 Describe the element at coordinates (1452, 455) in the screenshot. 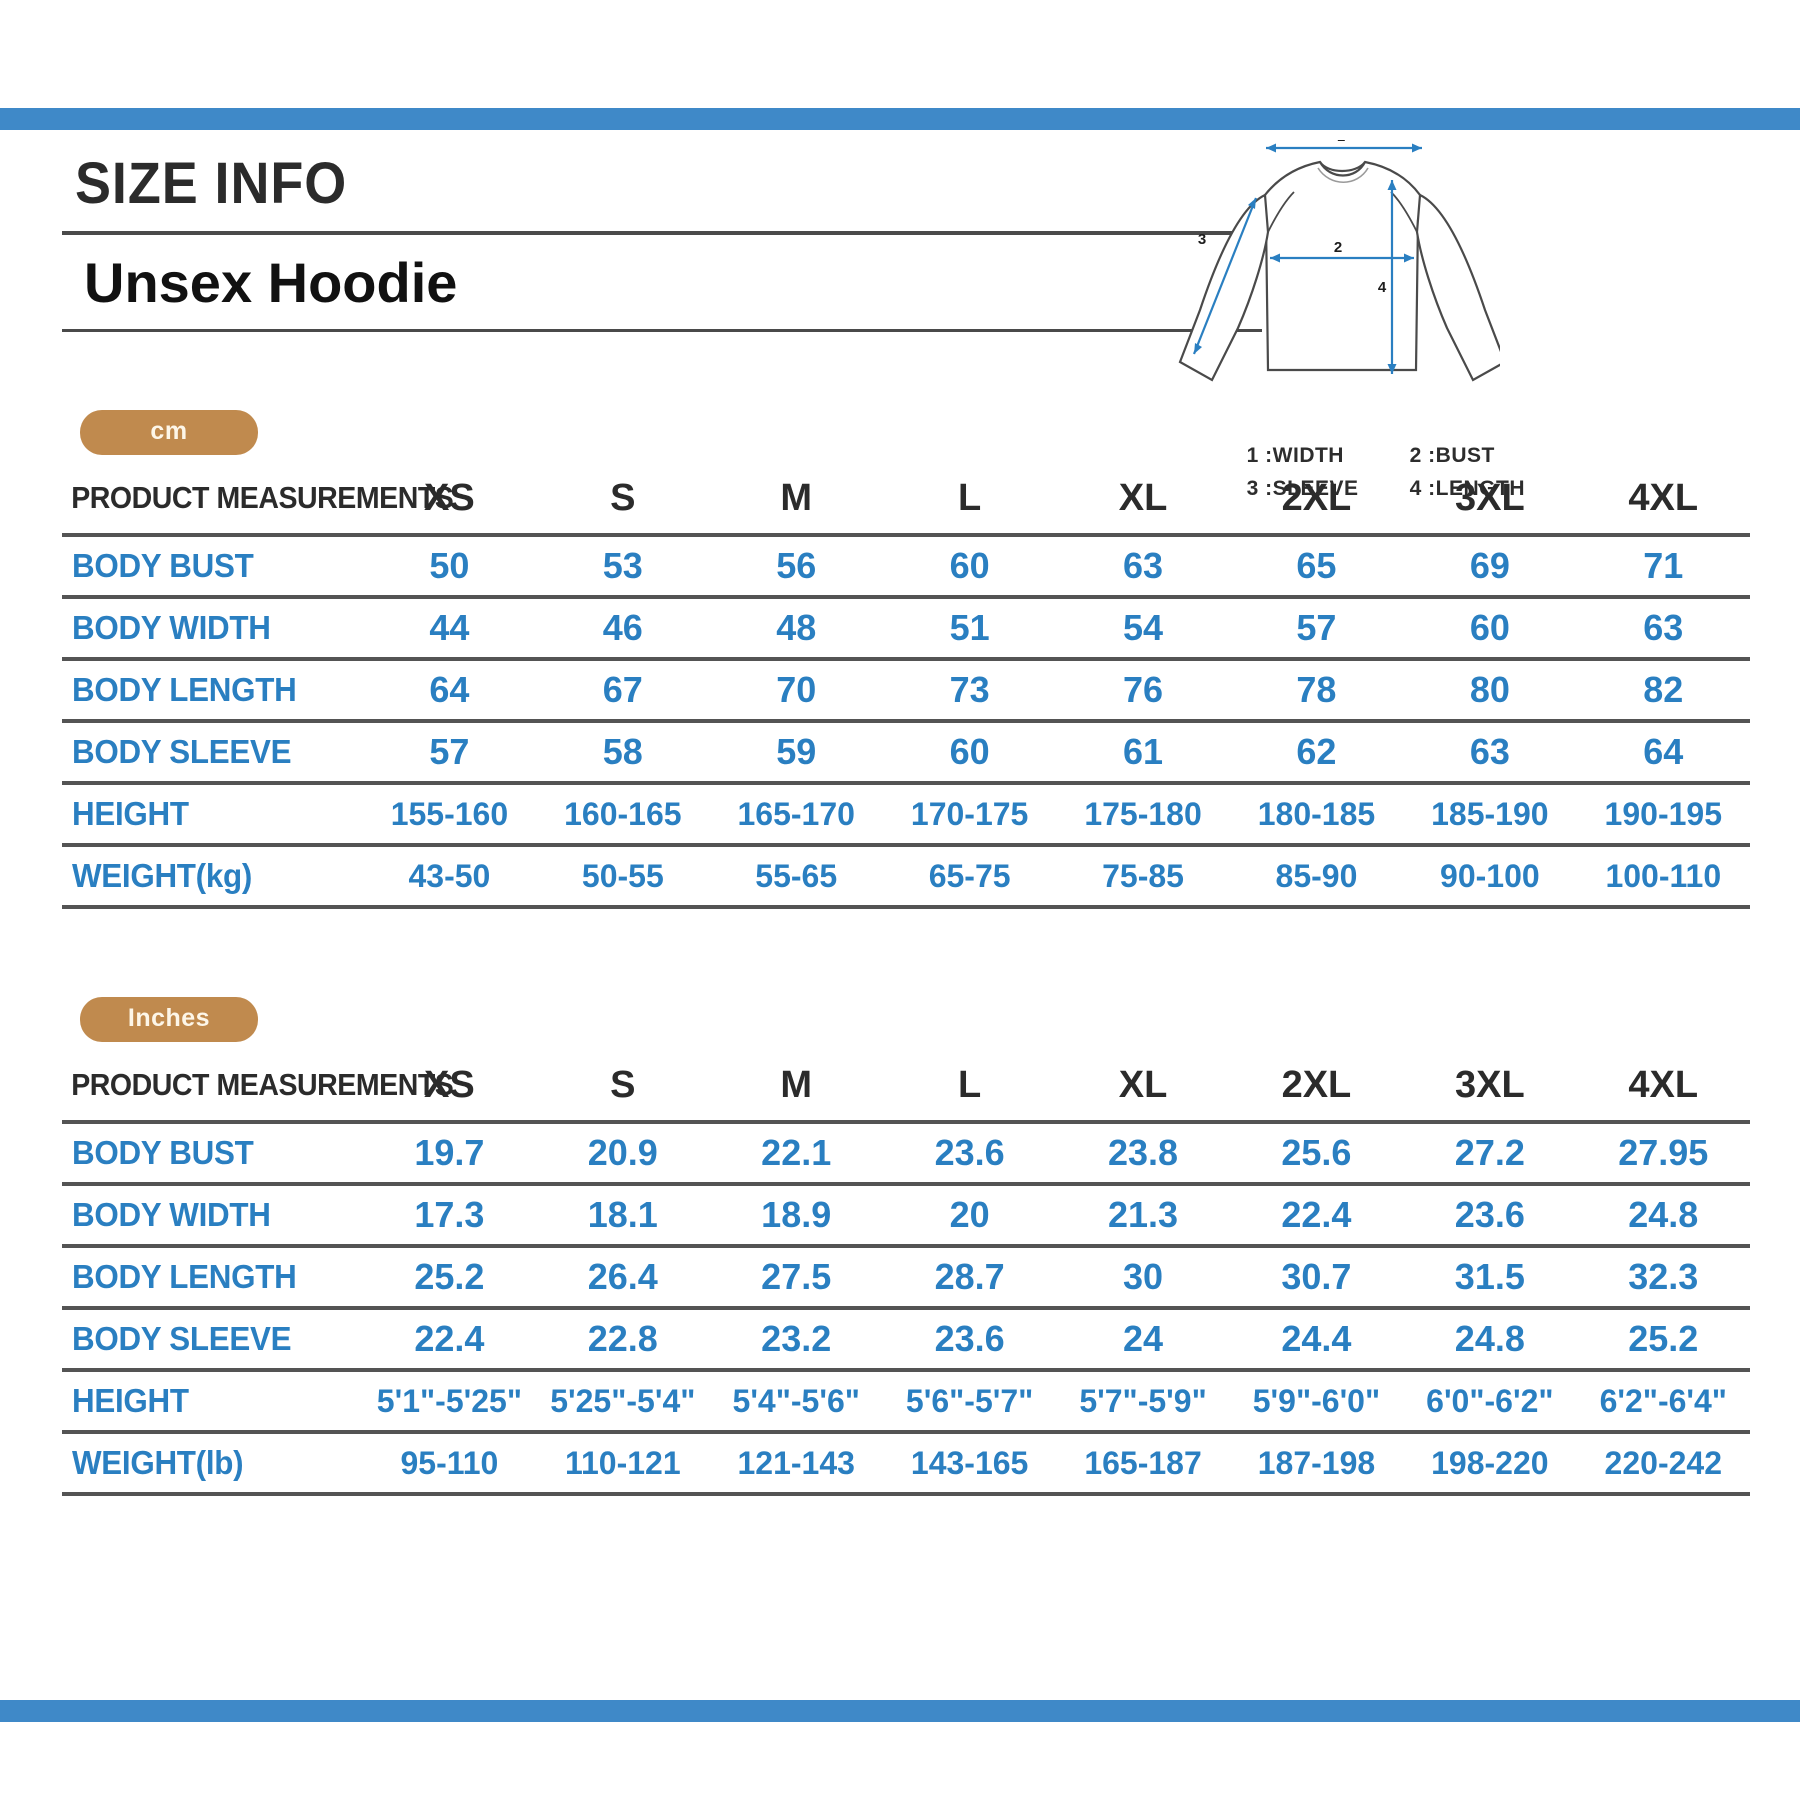

I see `legend-bust: 2 :BUST` at that location.